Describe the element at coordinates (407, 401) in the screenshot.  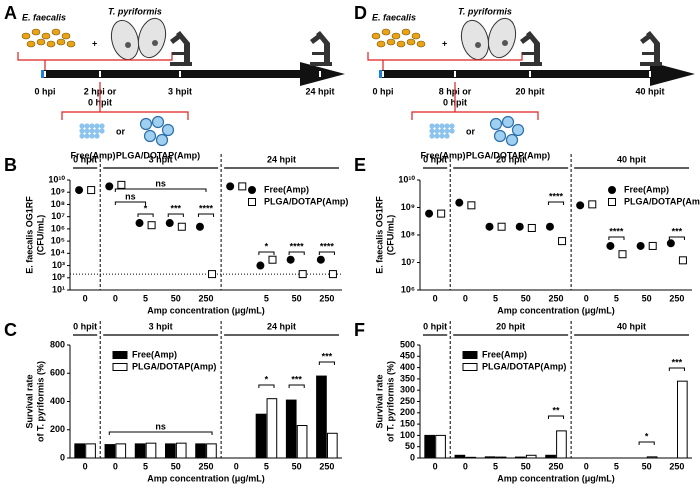
I see `y-tick-label: 250` at that location.